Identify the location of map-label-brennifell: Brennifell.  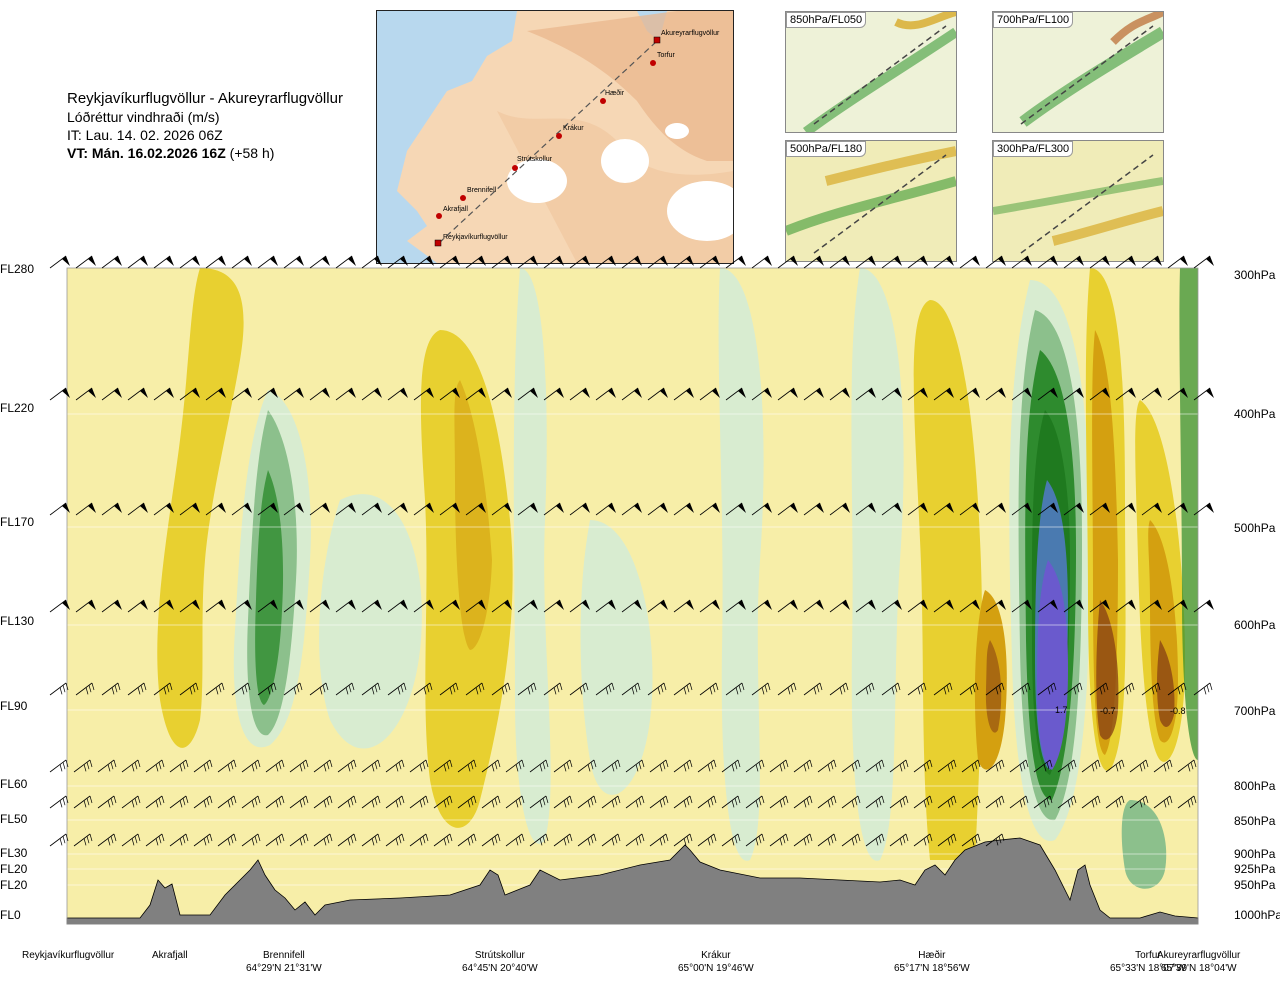
(482, 190).